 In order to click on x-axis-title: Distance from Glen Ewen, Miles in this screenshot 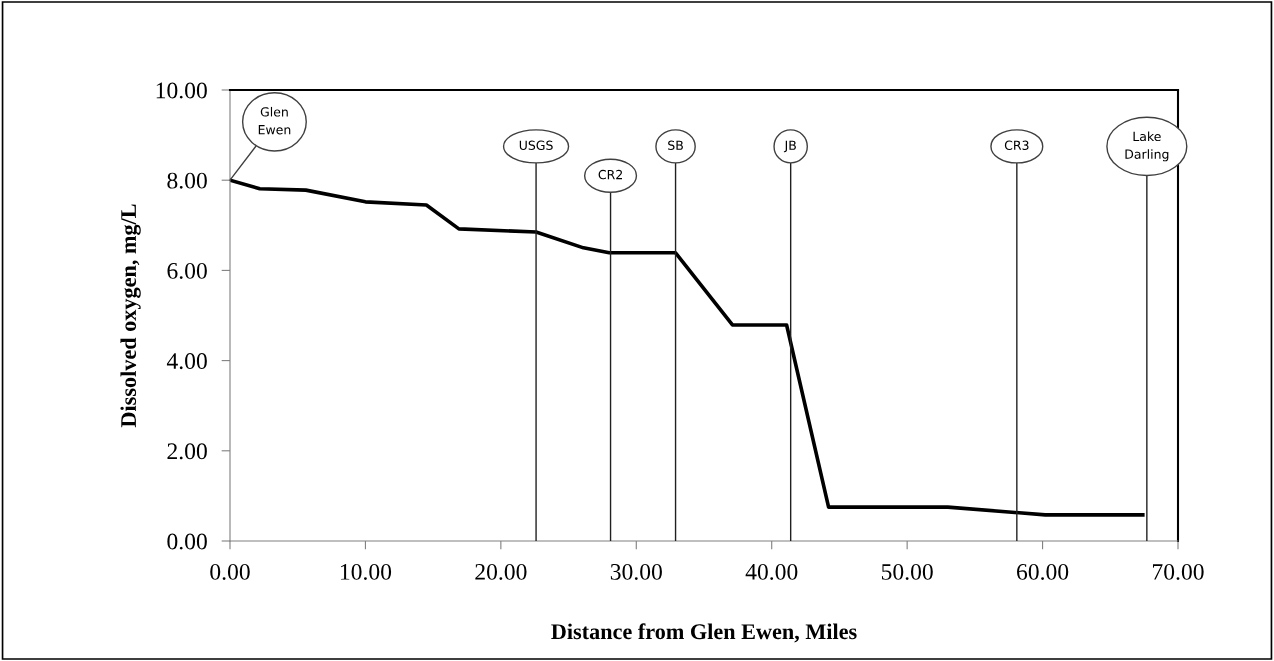, I will do `click(704, 633)`.